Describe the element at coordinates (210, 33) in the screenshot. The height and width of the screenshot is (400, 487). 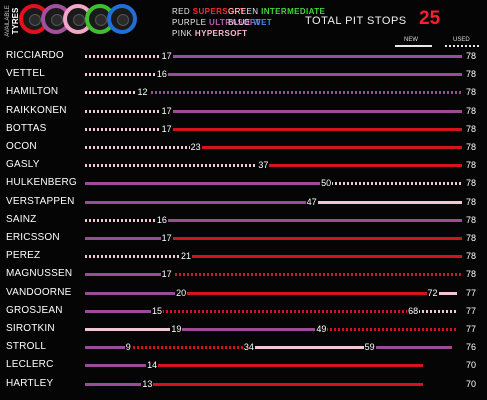
I see `legend-hypersoft: PINK HYPERSOFT` at that location.